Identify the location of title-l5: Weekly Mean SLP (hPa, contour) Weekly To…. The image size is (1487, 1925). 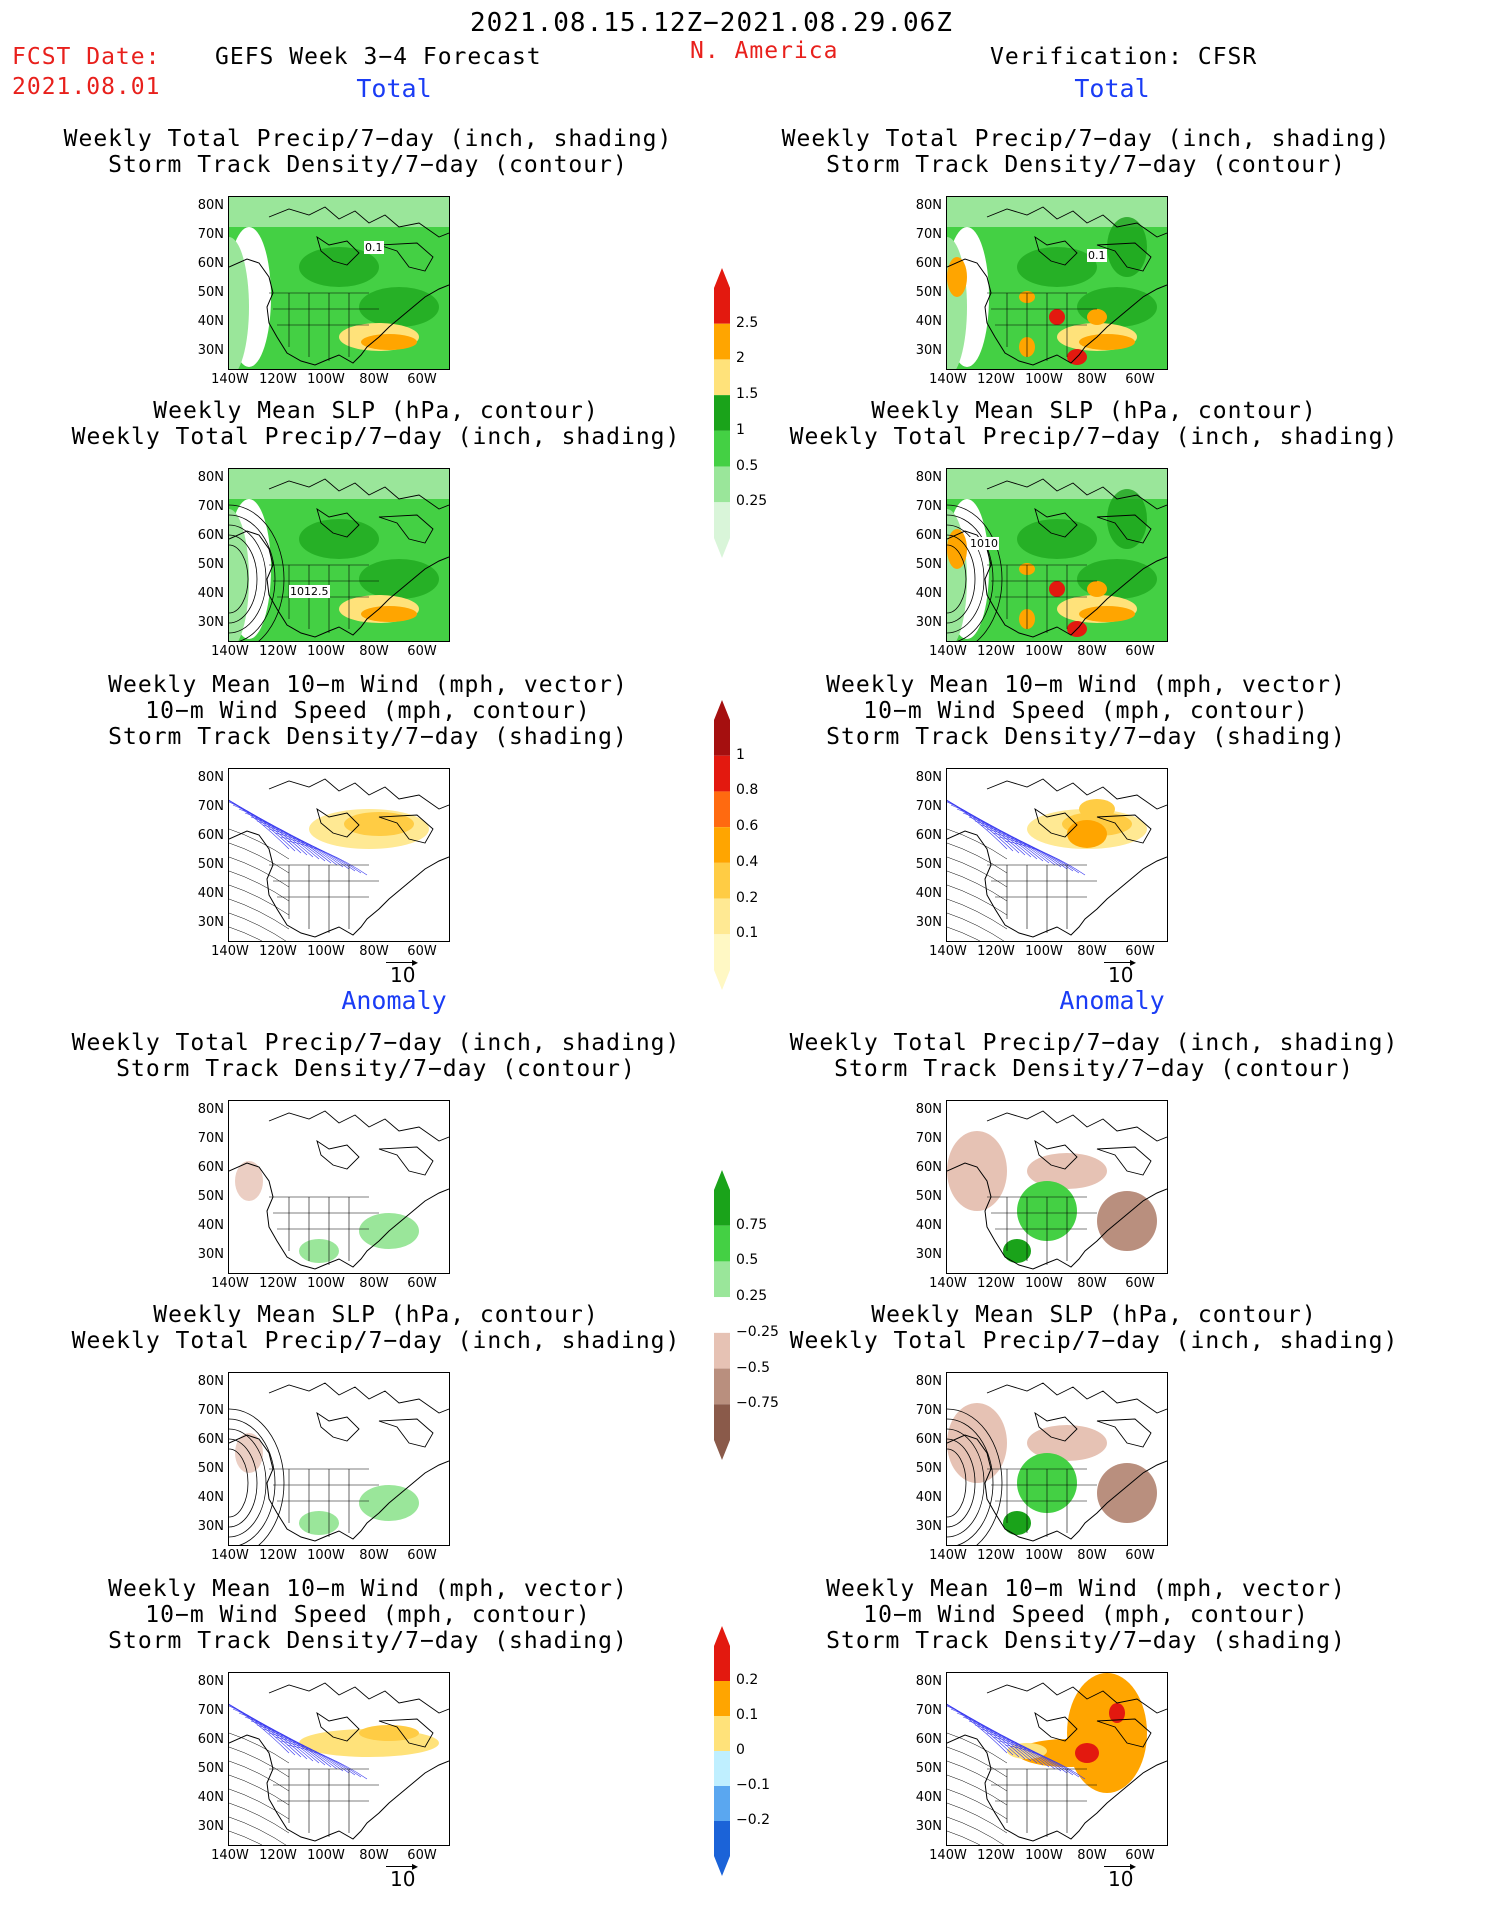
(376, 1328).